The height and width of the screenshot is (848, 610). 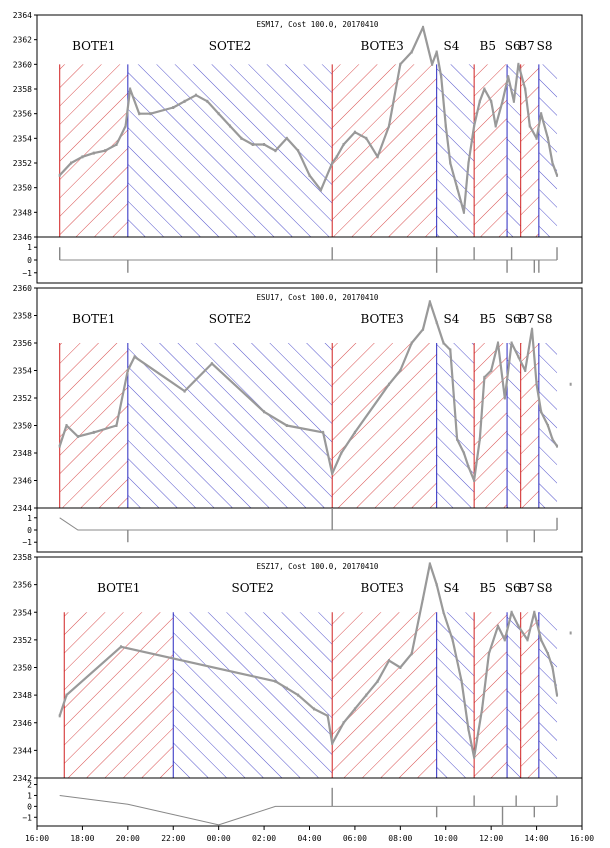 I want to click on y-tick-label: 2348, so click(x=22, y=453).